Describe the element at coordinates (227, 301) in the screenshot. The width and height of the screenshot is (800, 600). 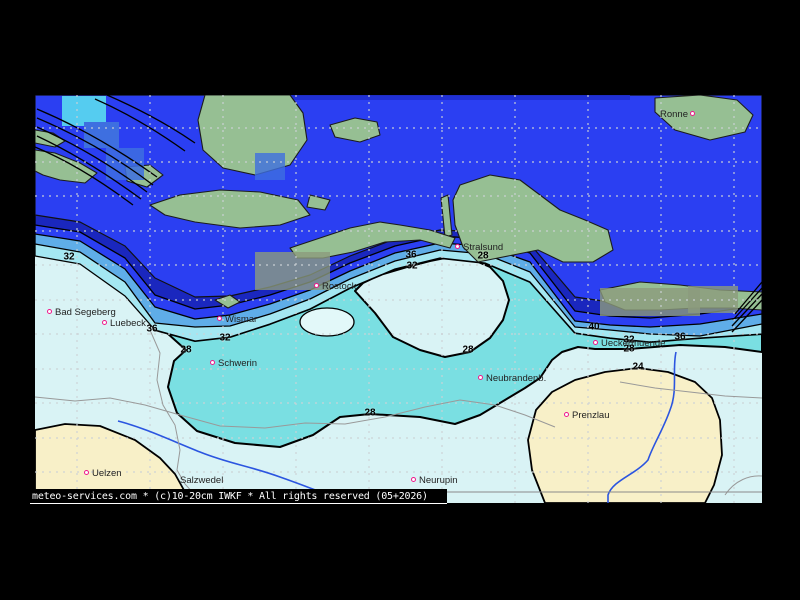
I see `land-poel` at that location.